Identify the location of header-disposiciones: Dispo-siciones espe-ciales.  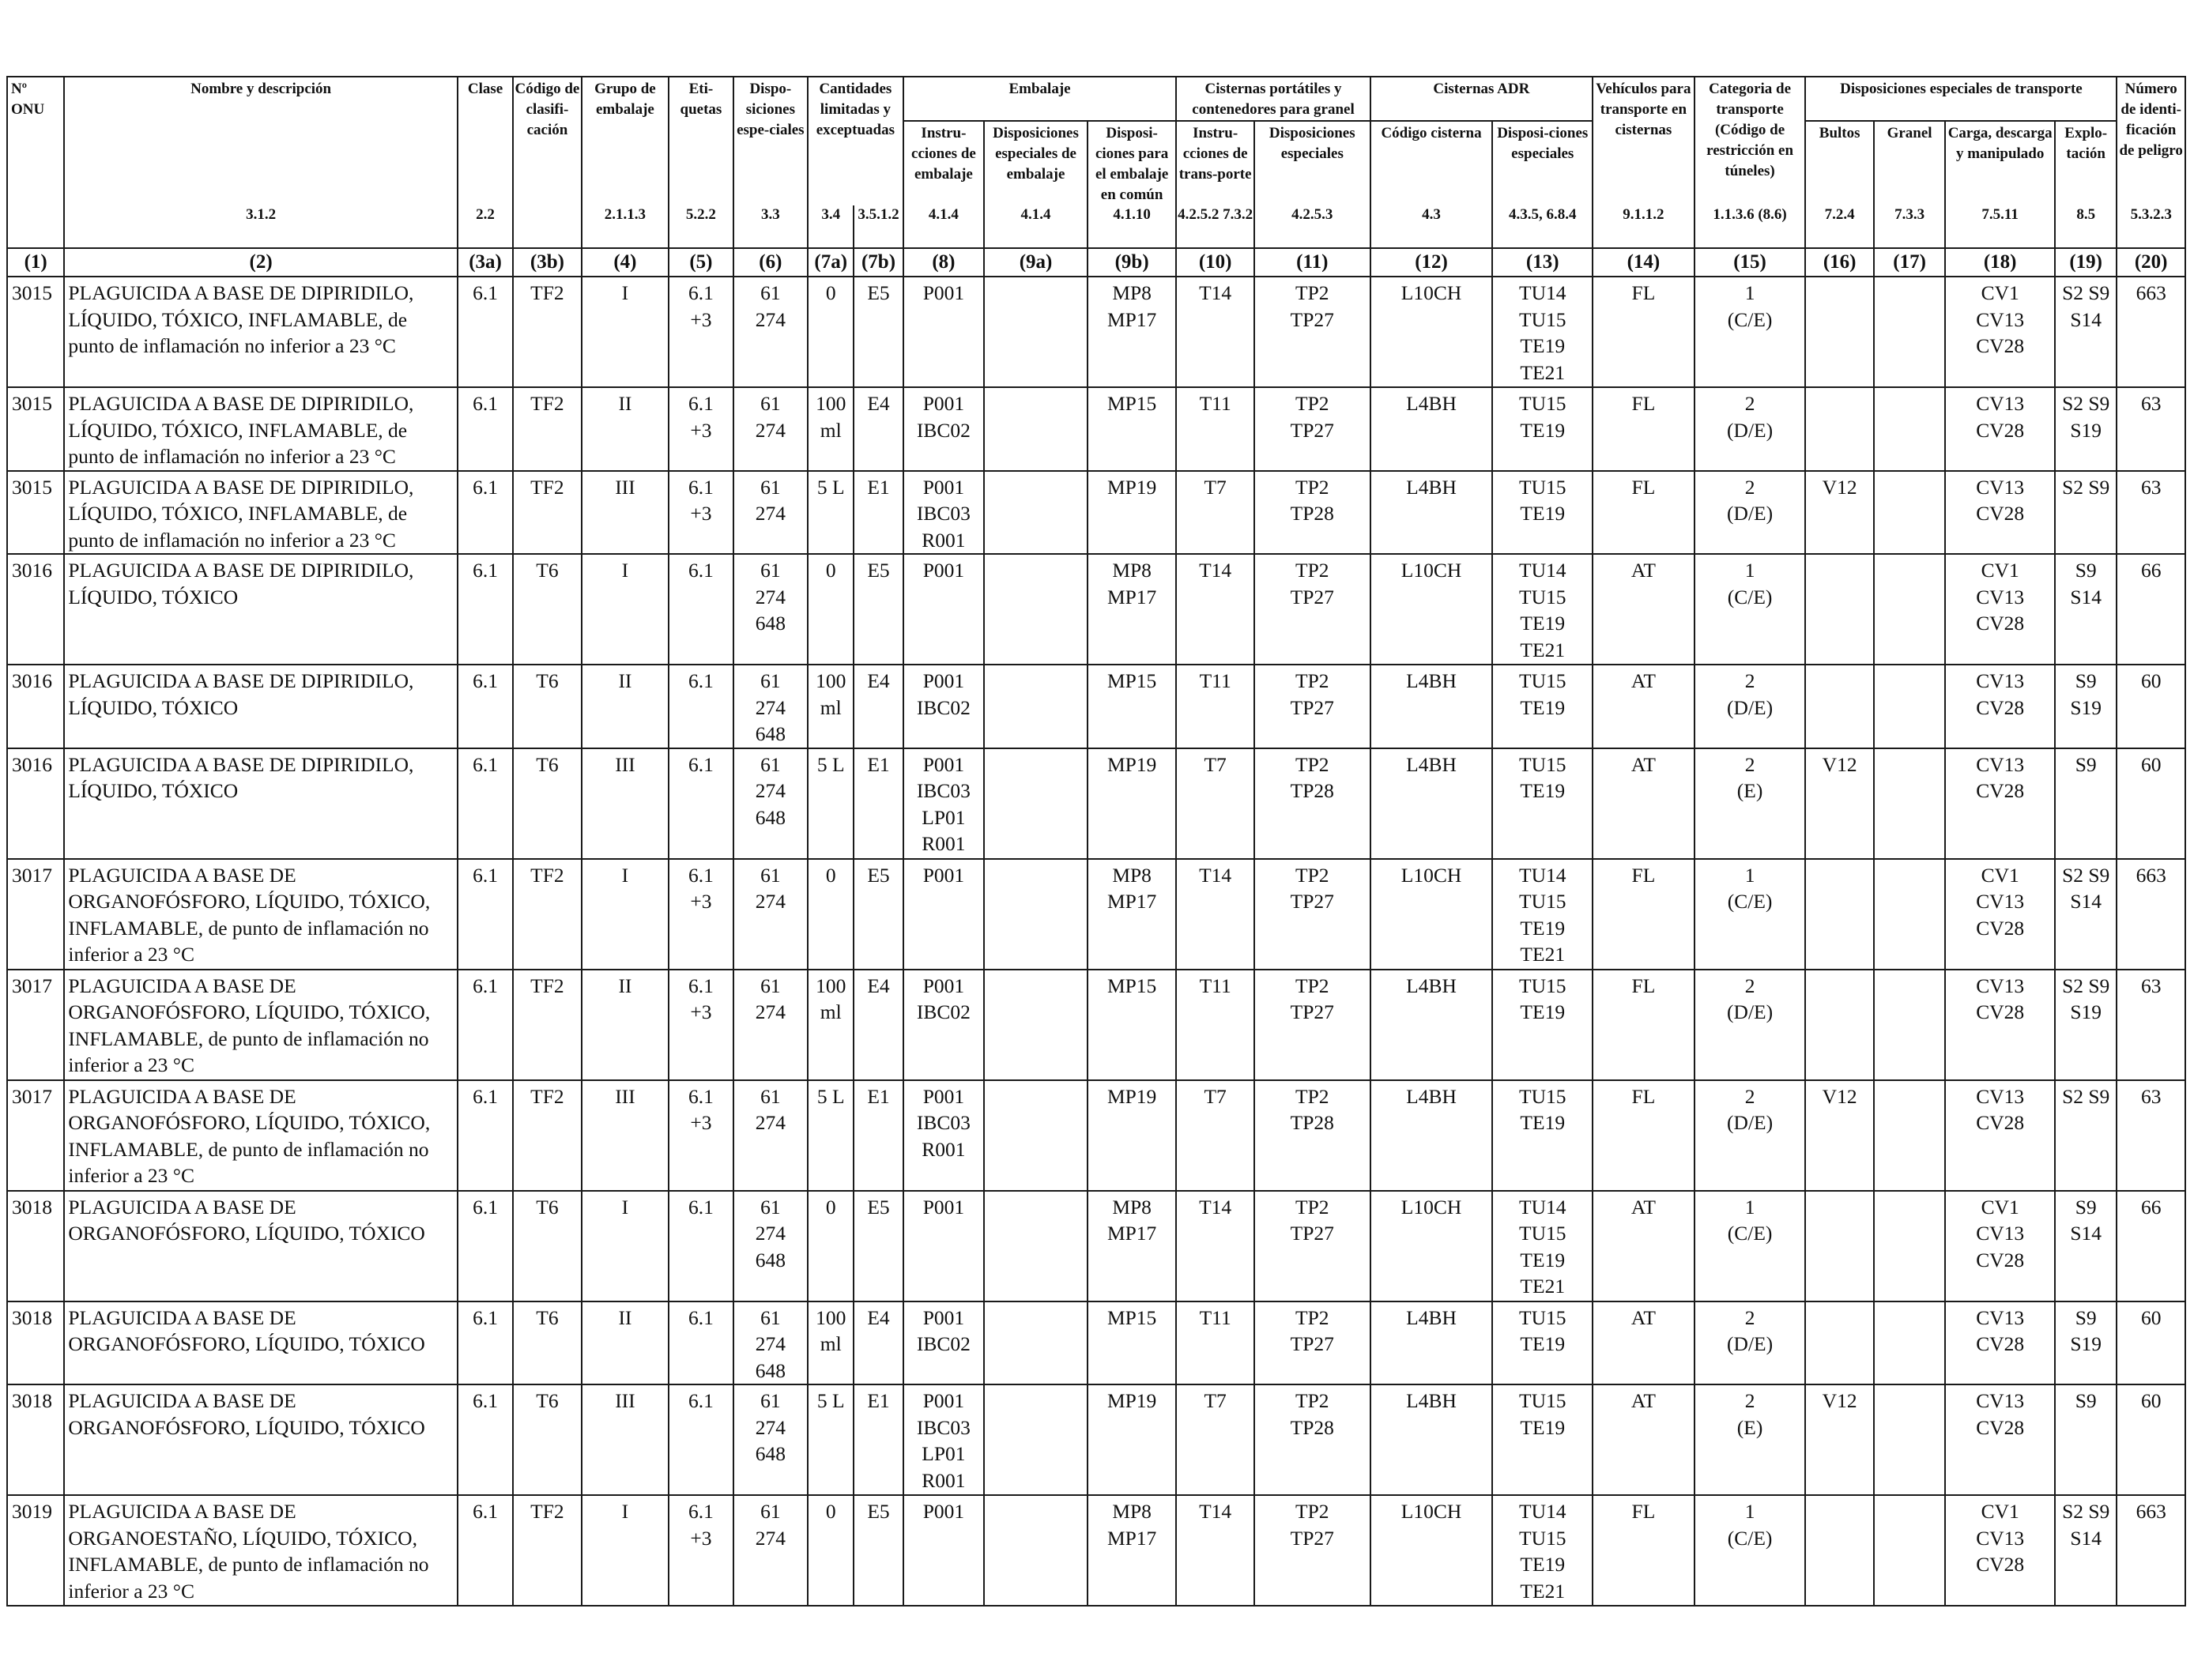
(770, 140).